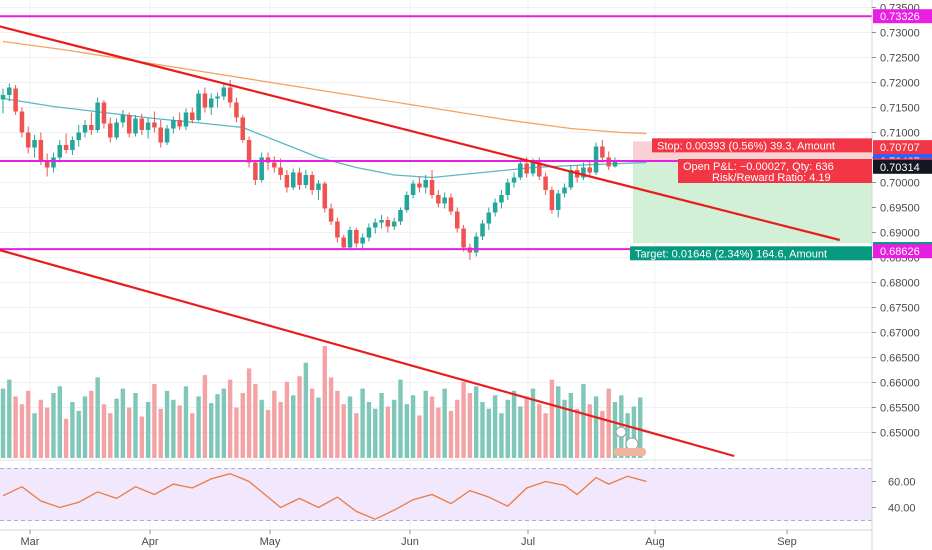  I want to click on stop-label-bg, so click(762, 145).